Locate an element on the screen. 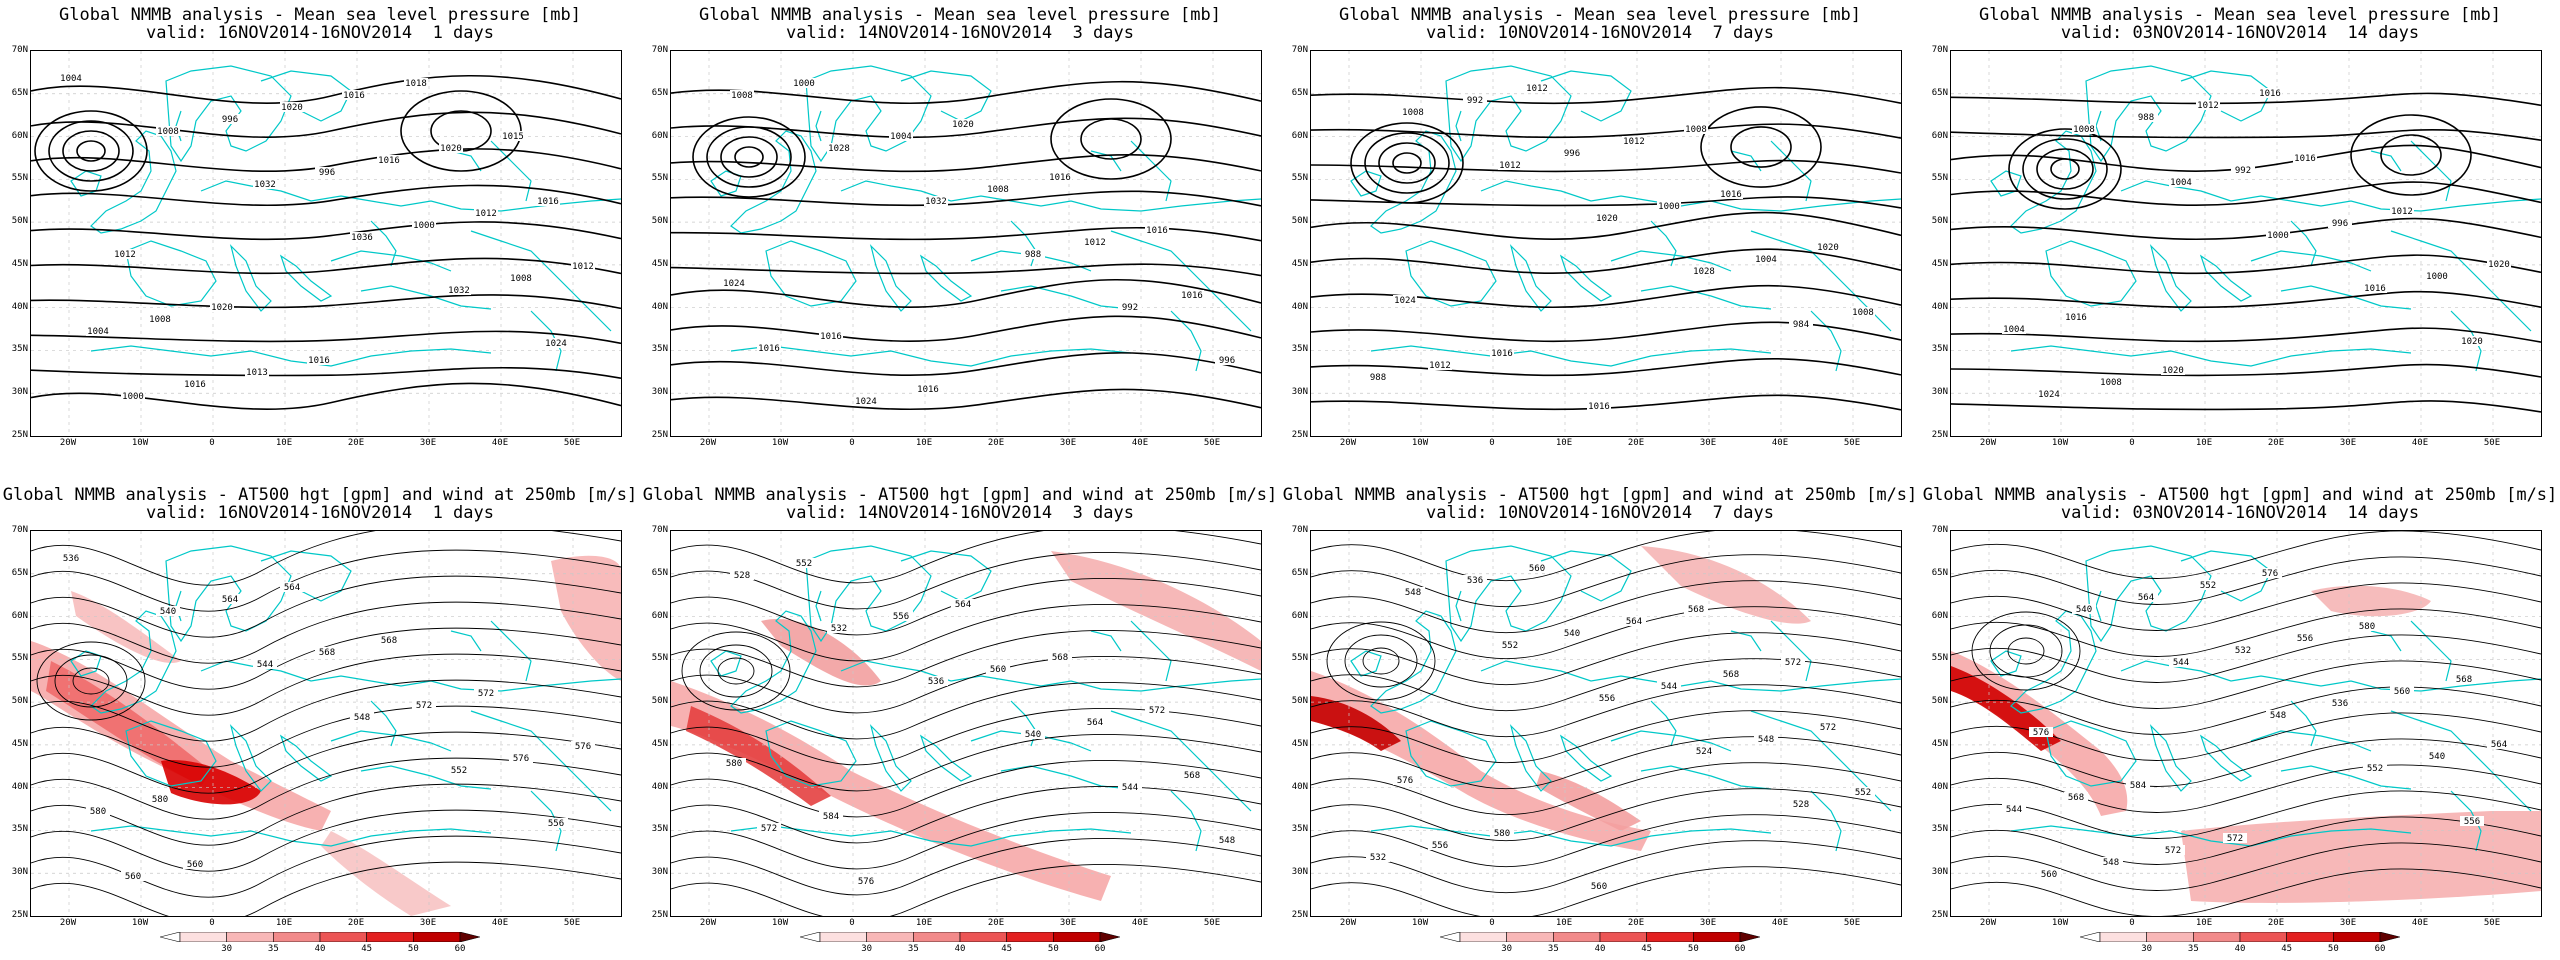 The image size is (2560, 960). wind-speed-shading is located at coordinates (1481, 761).